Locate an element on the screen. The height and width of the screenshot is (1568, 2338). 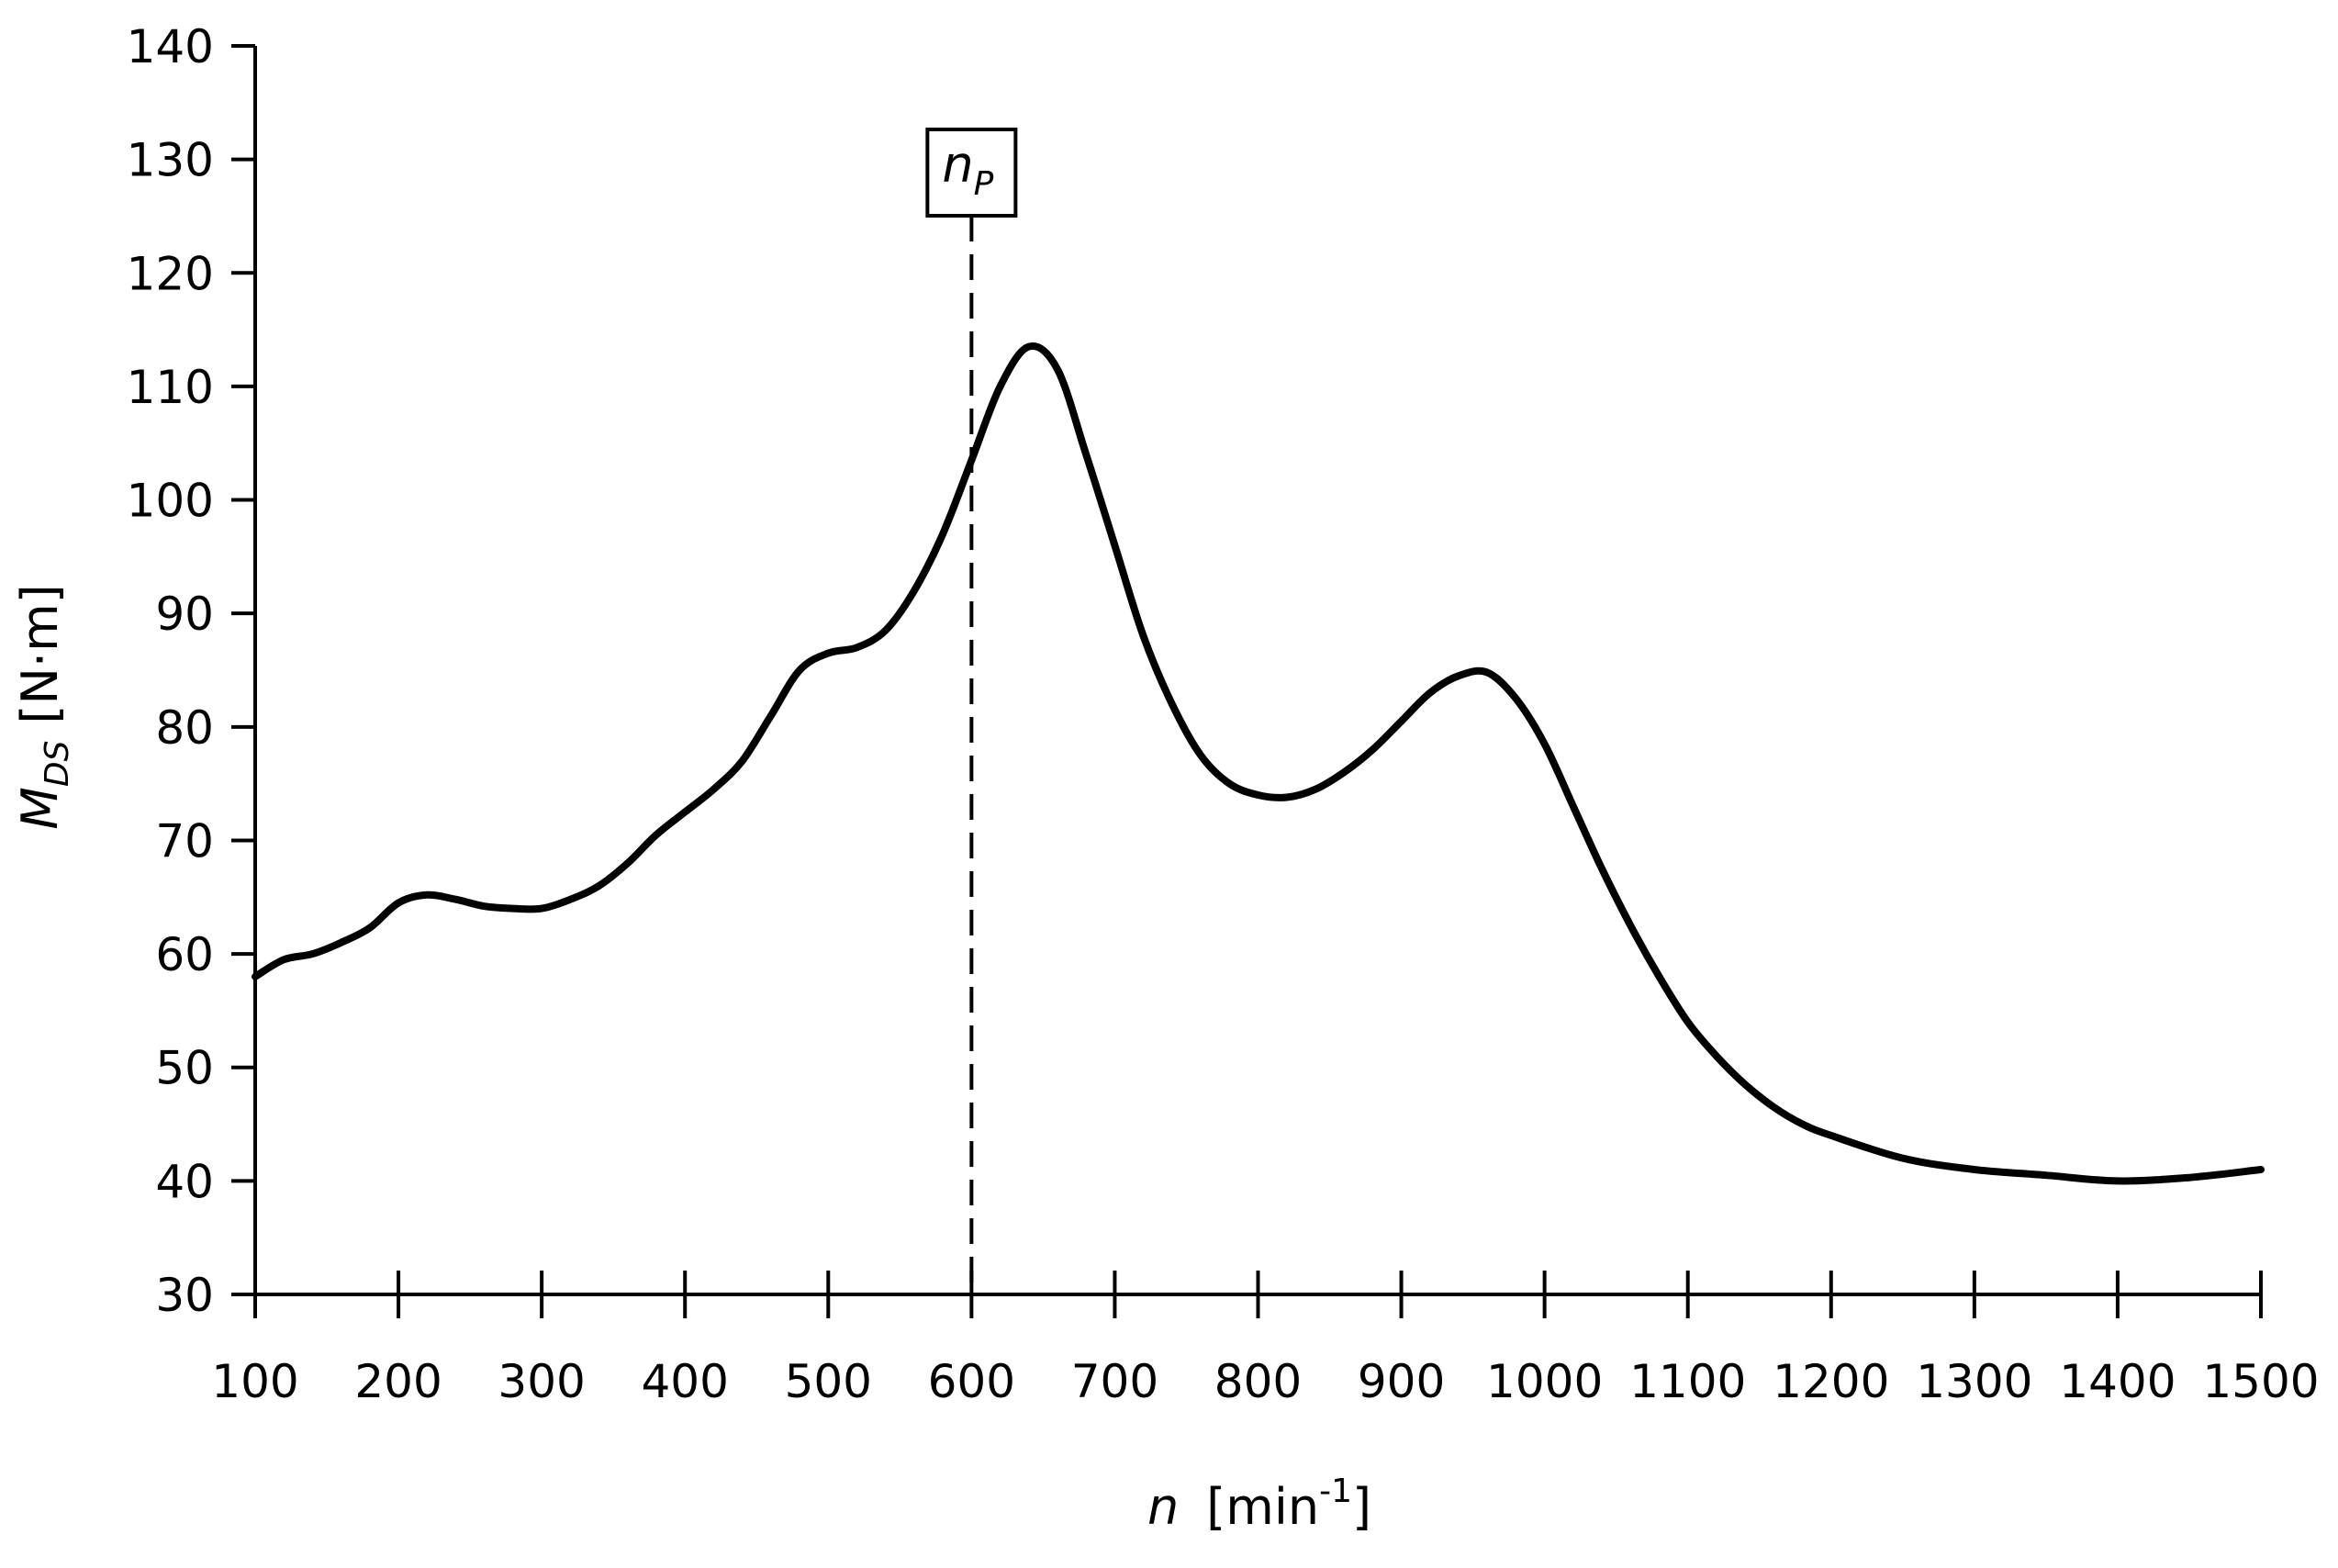
marker-box is located at coordinates (972, 173).